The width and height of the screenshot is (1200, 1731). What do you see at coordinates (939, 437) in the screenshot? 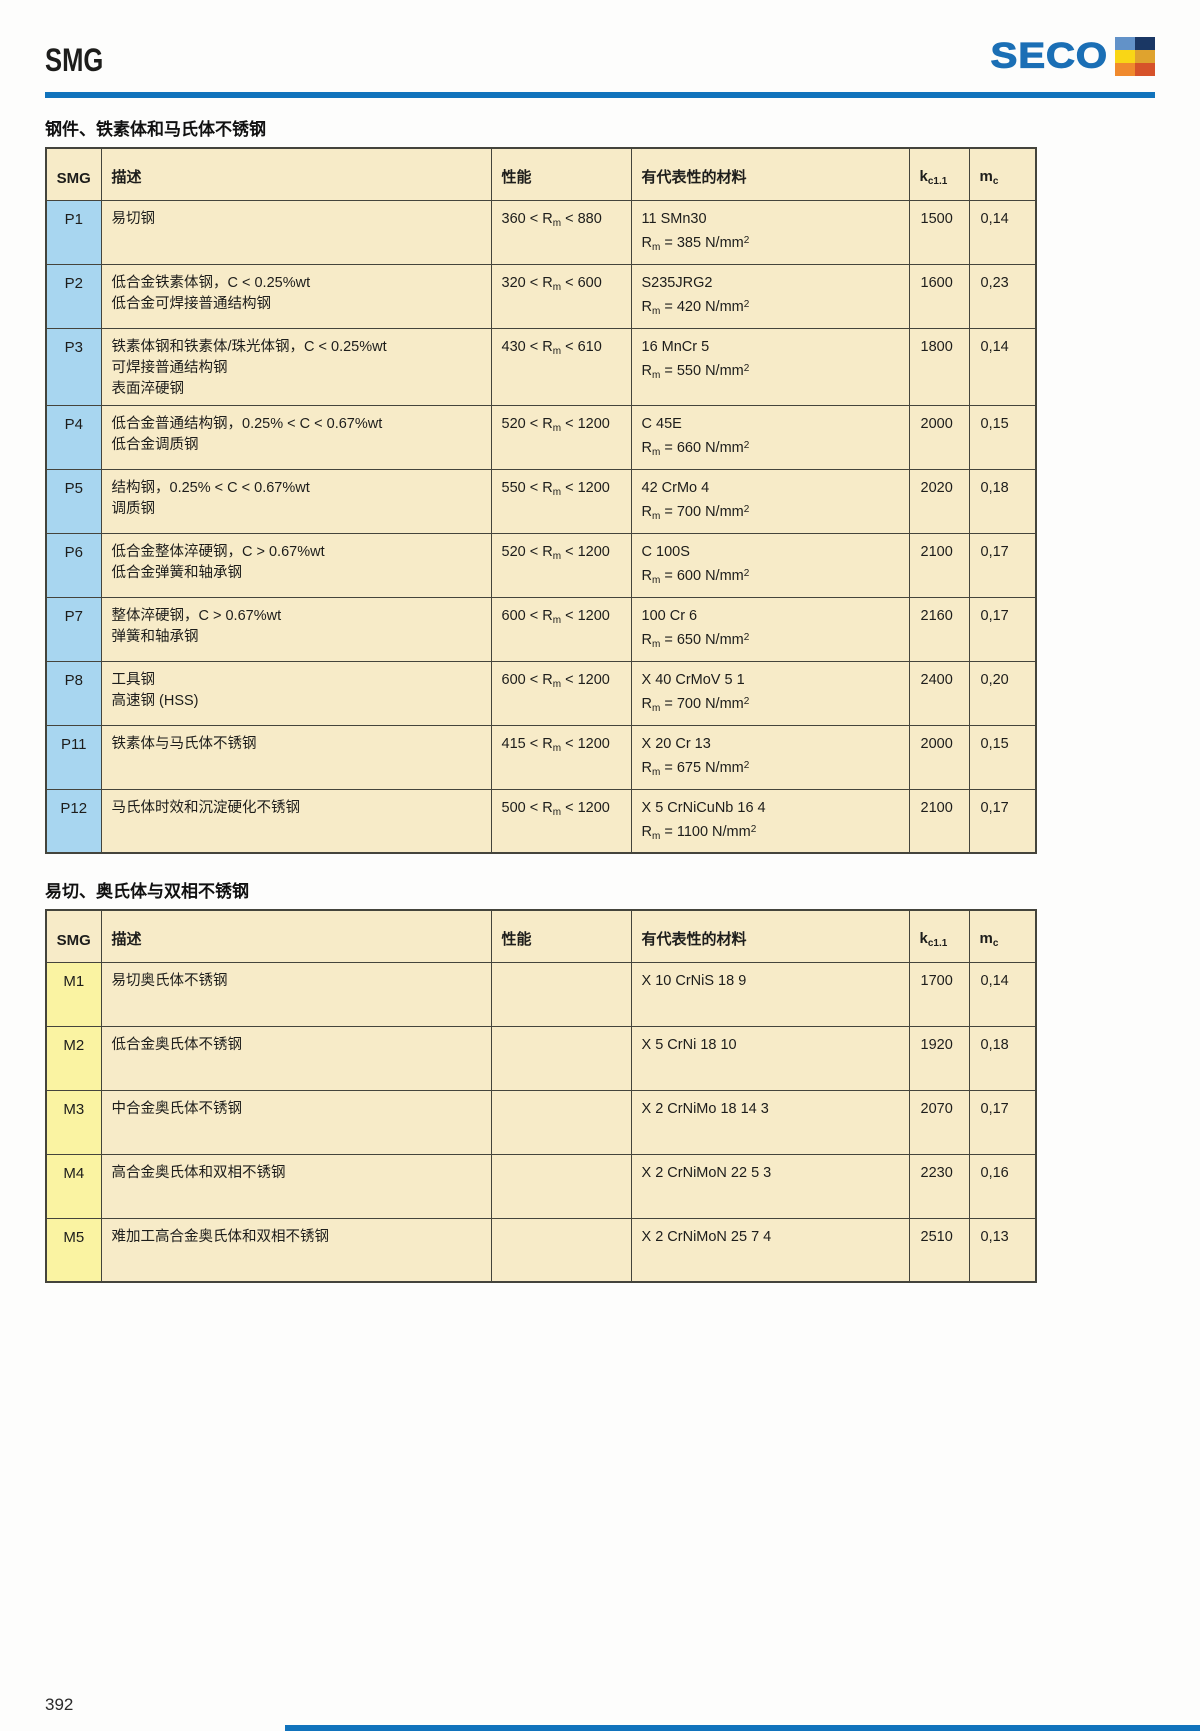
I see `kc11-value: 2000` at bounding box center [939, 437].